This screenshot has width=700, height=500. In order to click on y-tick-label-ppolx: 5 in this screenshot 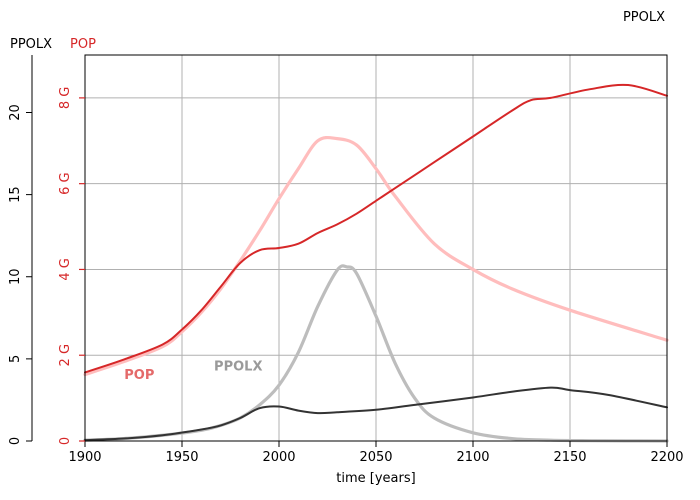, I will do `click(15, 359)`.